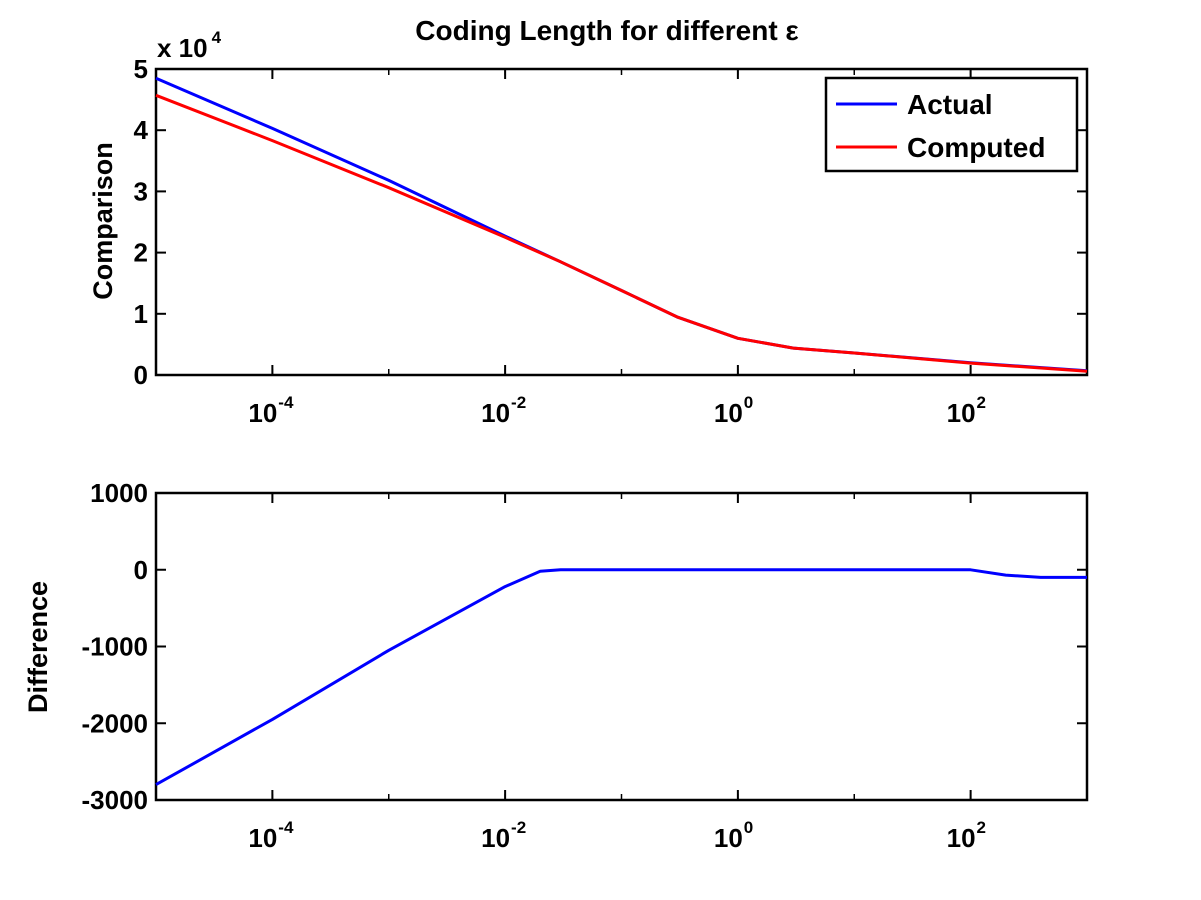  I want to click on difference-y-axis-label: Difference, so click(38, 647).